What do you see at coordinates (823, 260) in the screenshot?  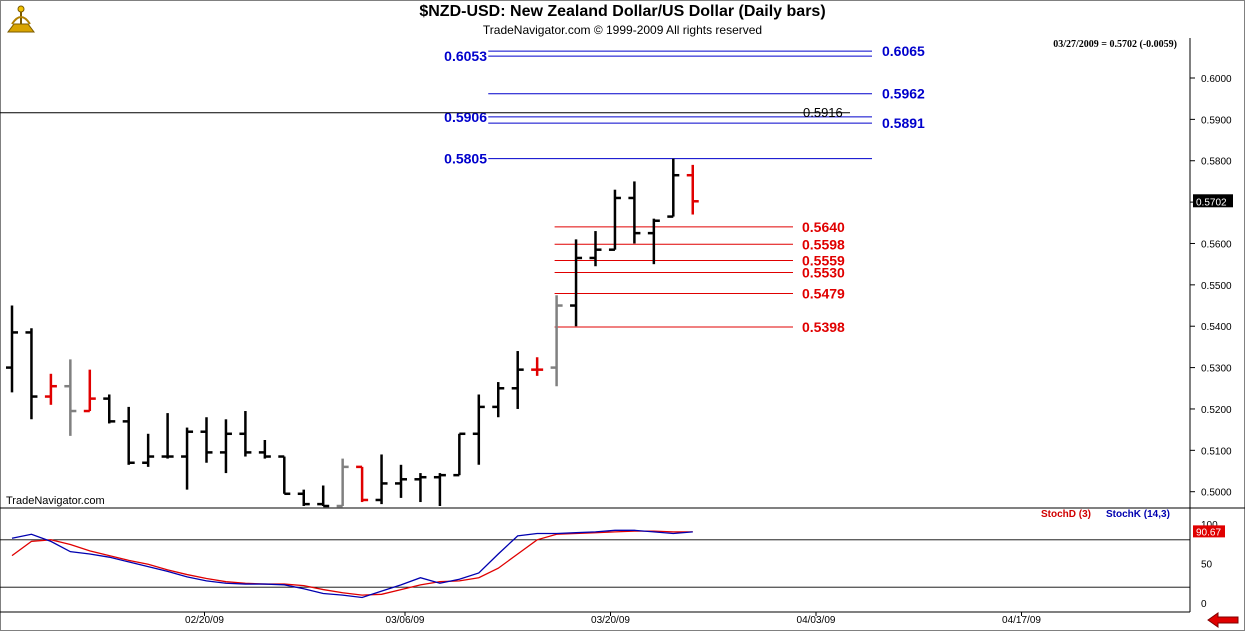 I see `fib-label-below: 0.5559` at bounding box center [823, 260].